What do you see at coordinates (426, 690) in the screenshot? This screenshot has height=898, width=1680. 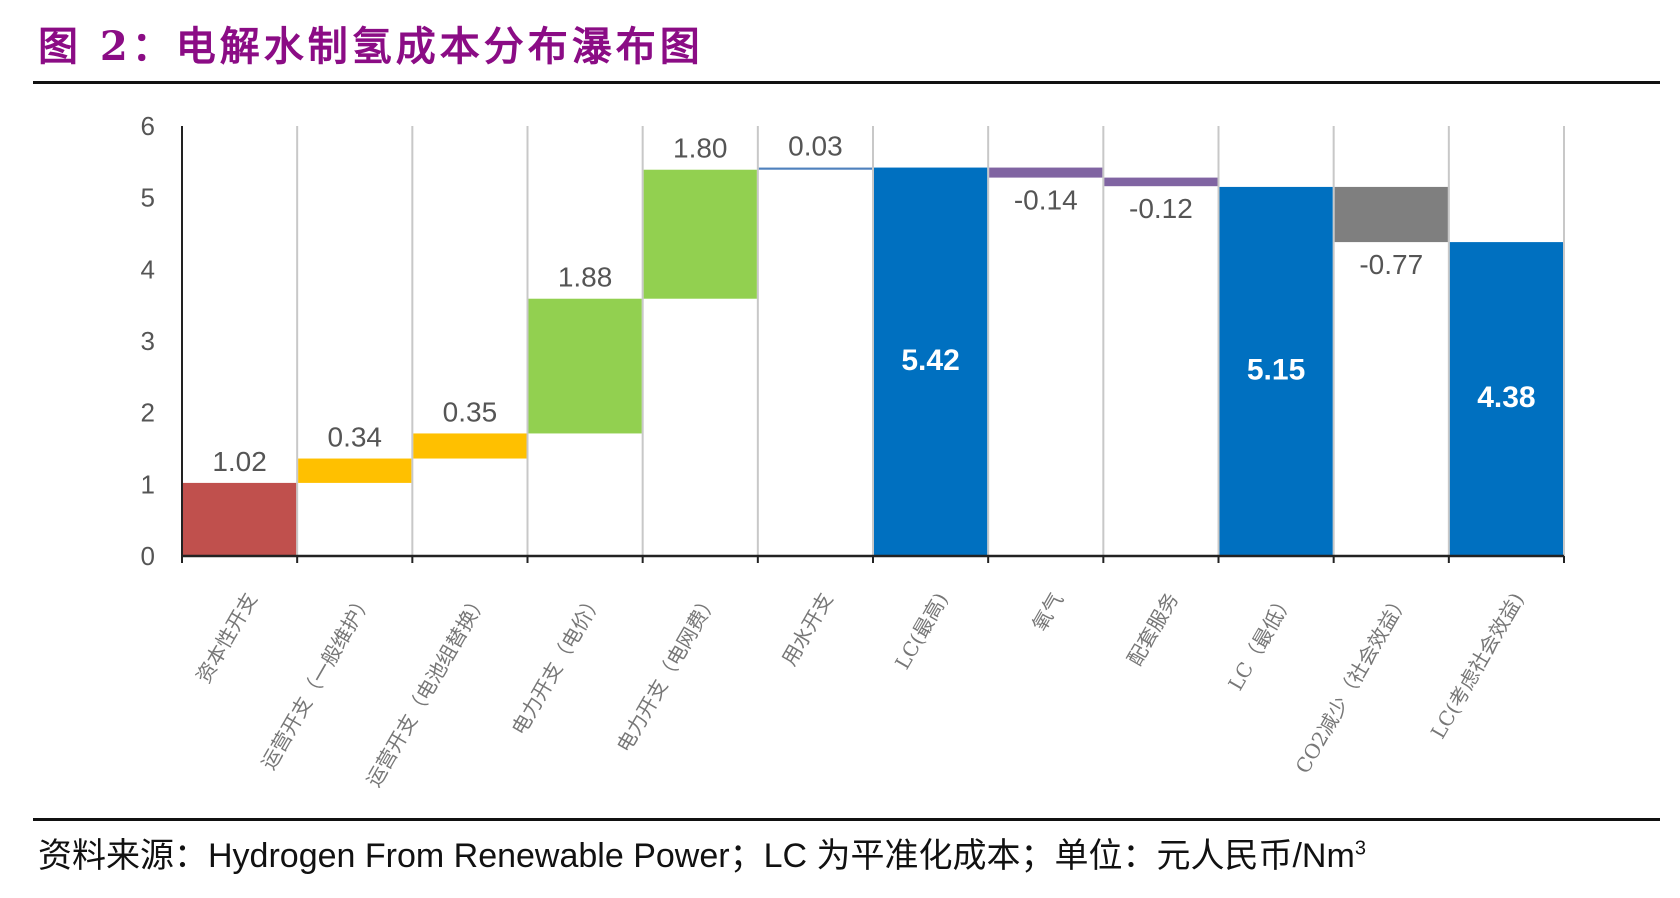 I see `x-tick-label: 运营开支（电池组替换）` at bounding box center [426, 690].